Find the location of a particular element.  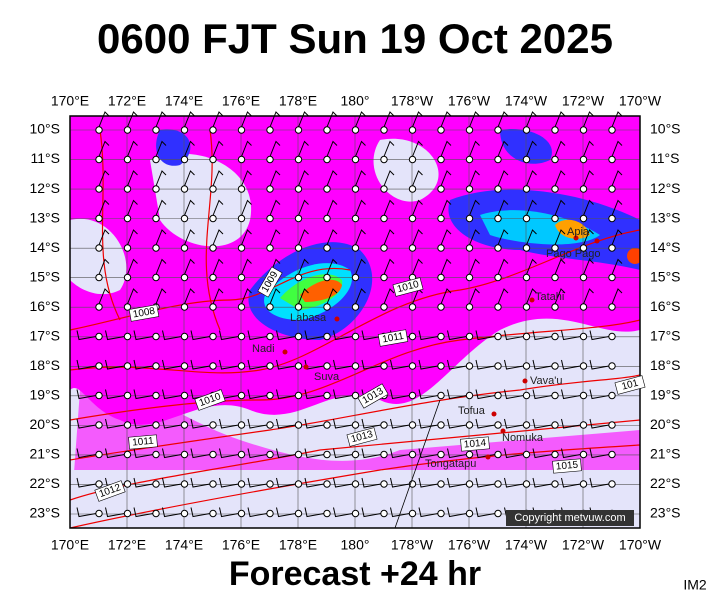

lat-label-right: 17°S is located at coordinates (665, 335).